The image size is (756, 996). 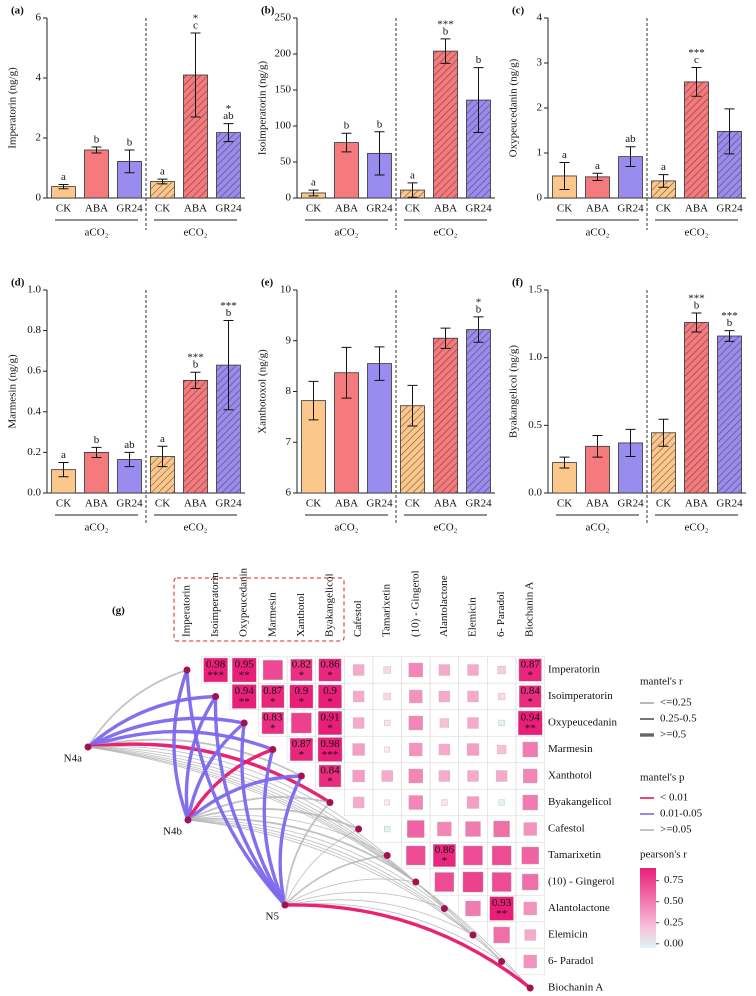 What do you see at coordinates (118, 611) in the screenshot?
I see `panel-label: (g)` at bounding box center [118, 611].